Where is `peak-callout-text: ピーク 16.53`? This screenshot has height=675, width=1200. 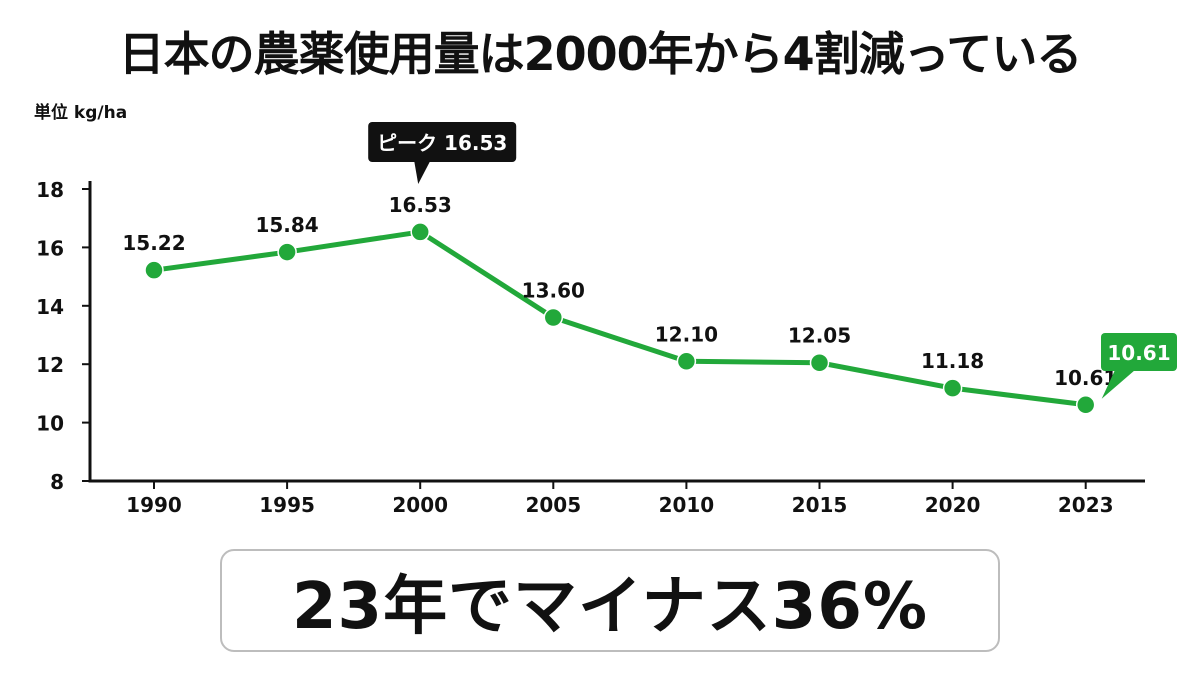 peak-callout-text: ピーク 16.53 is located at coordinates (442, 143).